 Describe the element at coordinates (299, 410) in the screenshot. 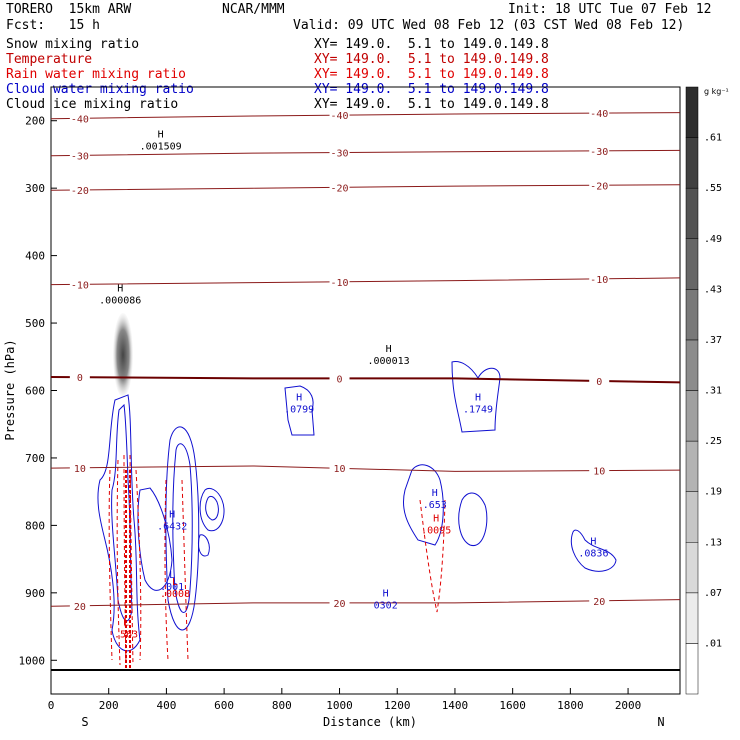

I see `extremum-value: .0799` at that location.